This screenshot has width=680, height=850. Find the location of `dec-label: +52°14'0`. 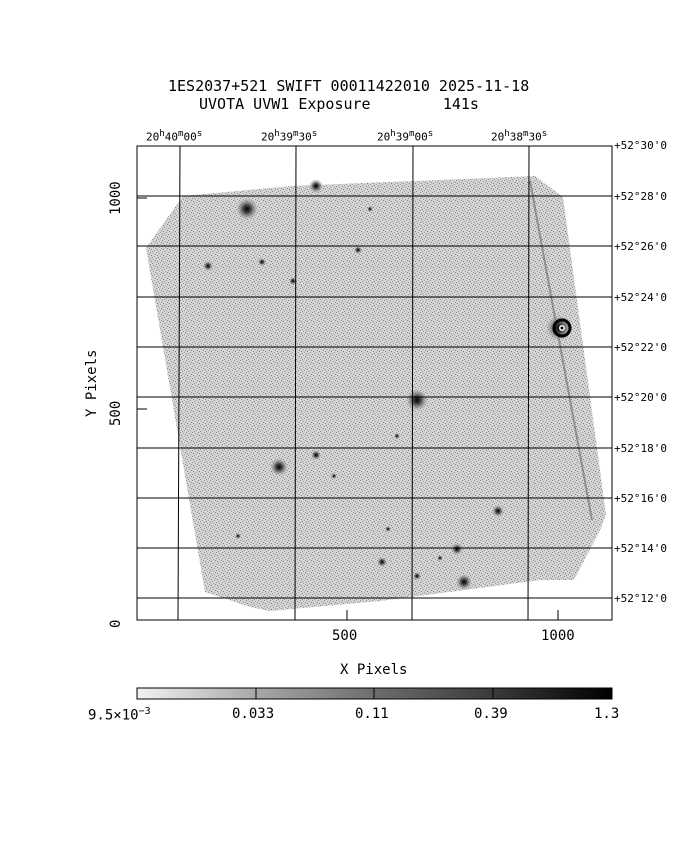

dec-label: +52°14'0 is located at coordinates (640, 548).